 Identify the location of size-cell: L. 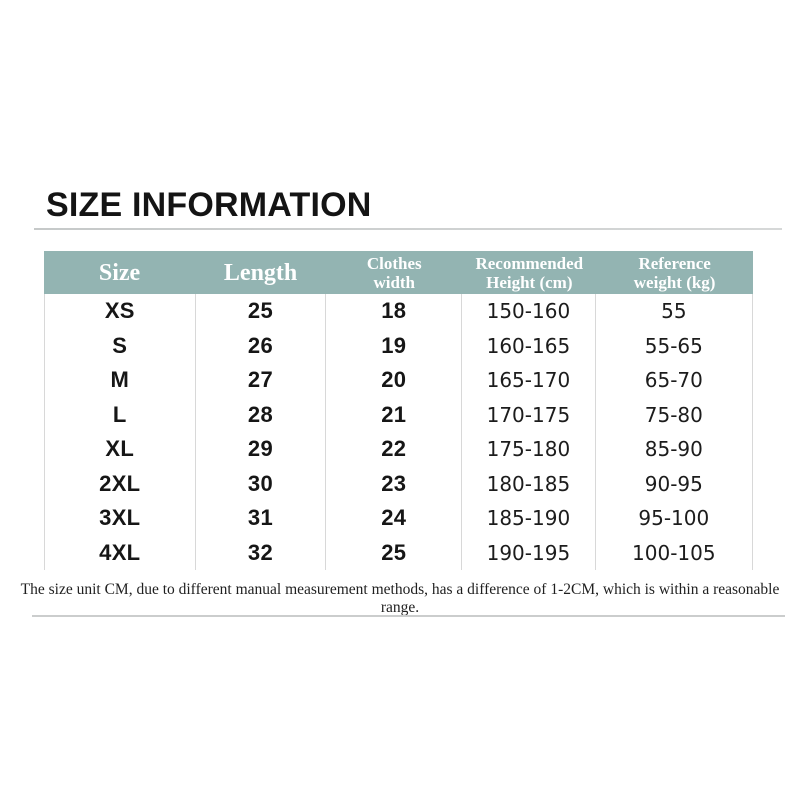
(120, 414).